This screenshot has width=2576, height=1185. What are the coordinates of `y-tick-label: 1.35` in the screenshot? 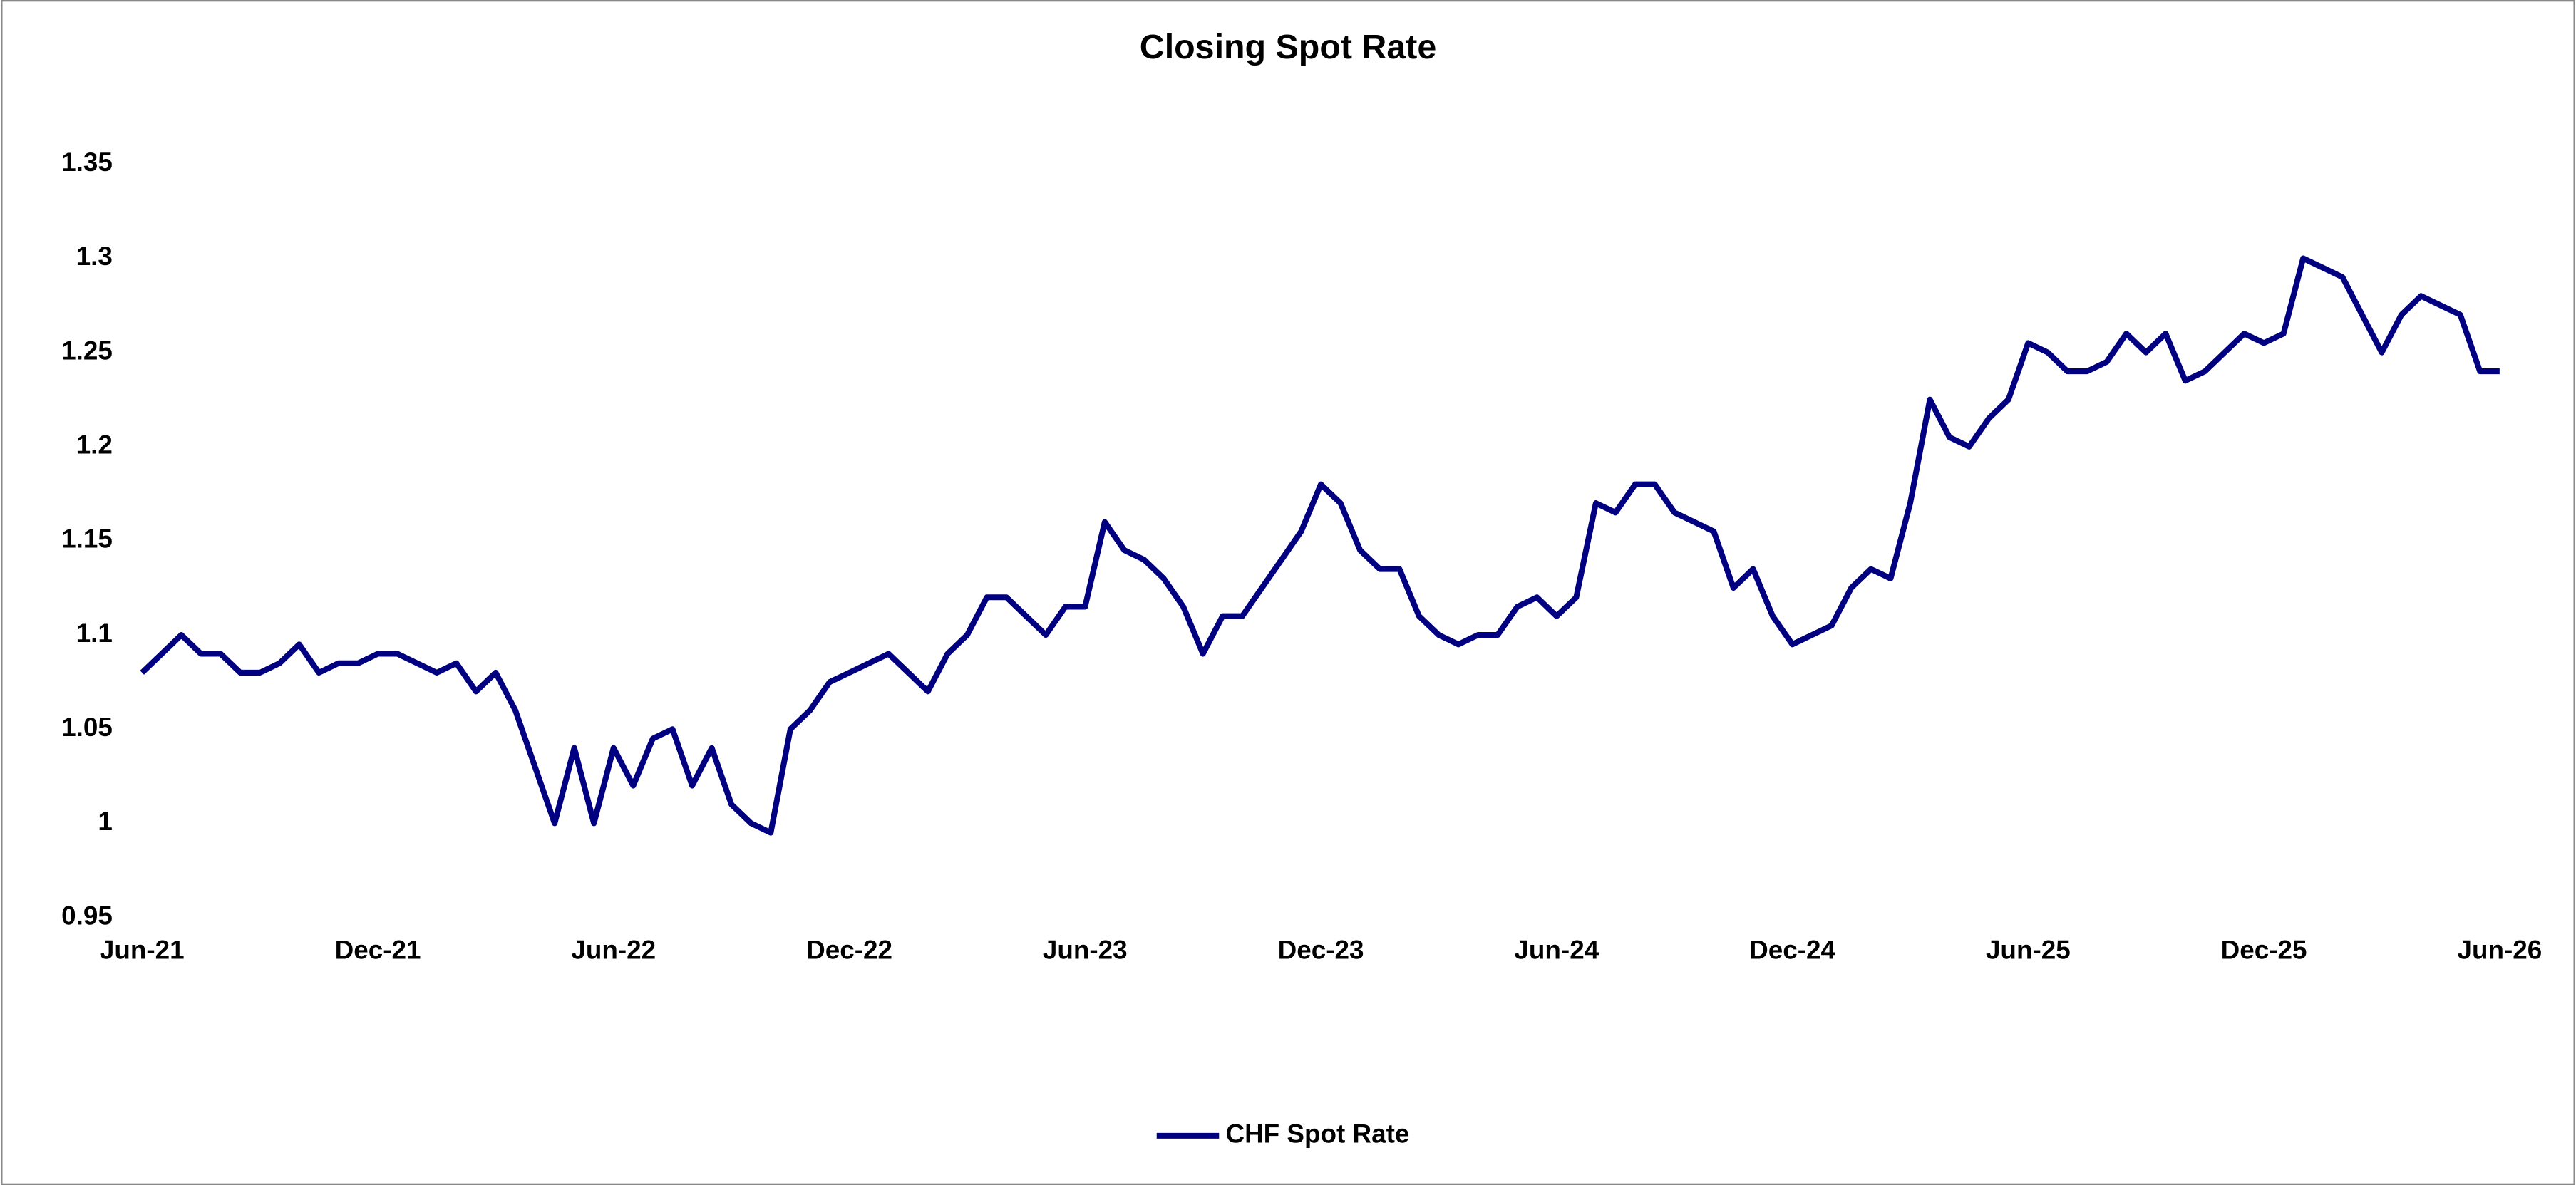 It's located at (87, 162).